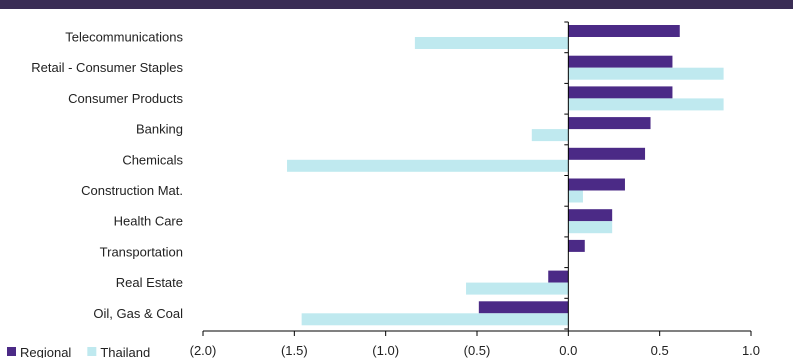 Image resolution: width=793 pixels, height=358 pixels. What do you see at coordinates (159, 129) in the screenshot?
I see `category-label: Banking` at bounding box center [159, 129].